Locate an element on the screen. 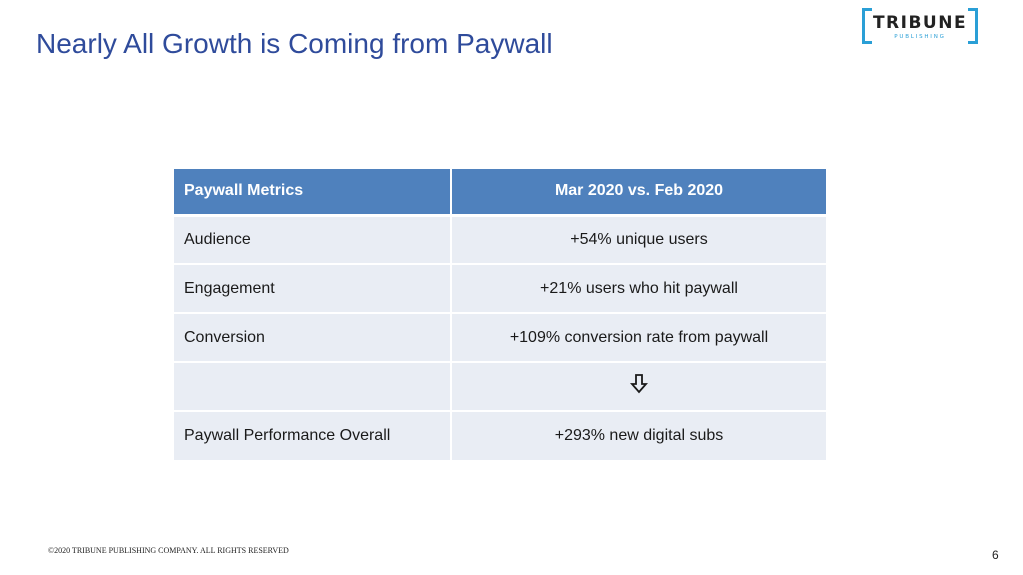  metric-engagement: Engagement is located at coordinates (313, 289).